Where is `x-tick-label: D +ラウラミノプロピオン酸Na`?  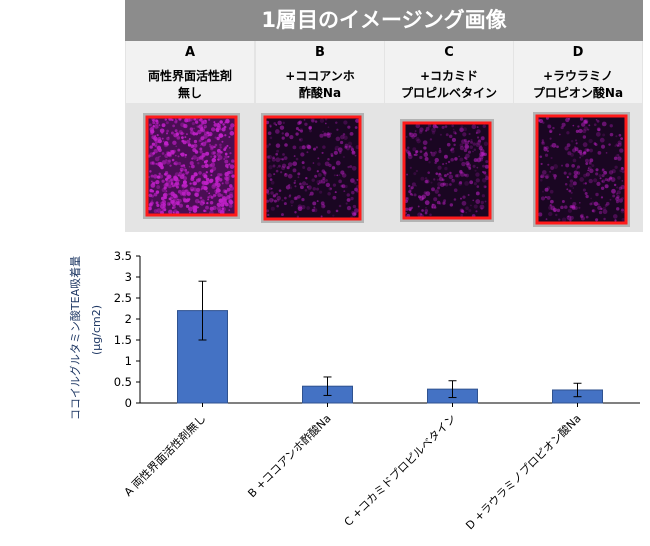
x-tick-label: D +ラウラミノプロピオン酸Na is located at coordinates (523, 471).